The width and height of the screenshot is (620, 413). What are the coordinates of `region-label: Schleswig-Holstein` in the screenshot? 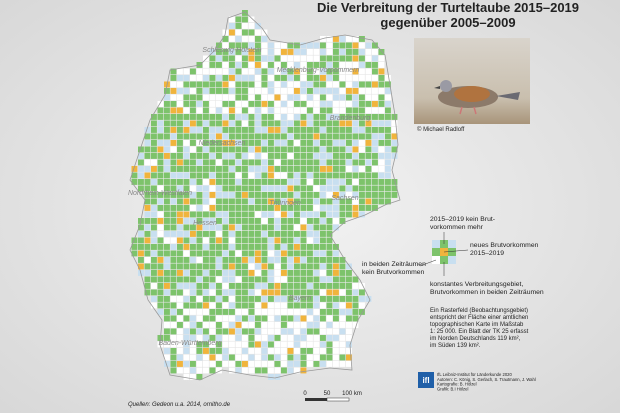 It's located at (231, 50).